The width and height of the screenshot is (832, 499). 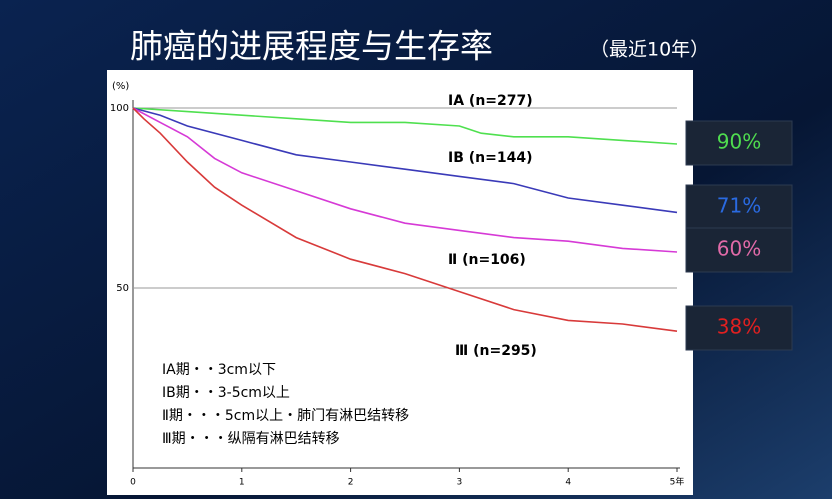 I want to click on x-tick-label: 1, so click(x=242, y=483).